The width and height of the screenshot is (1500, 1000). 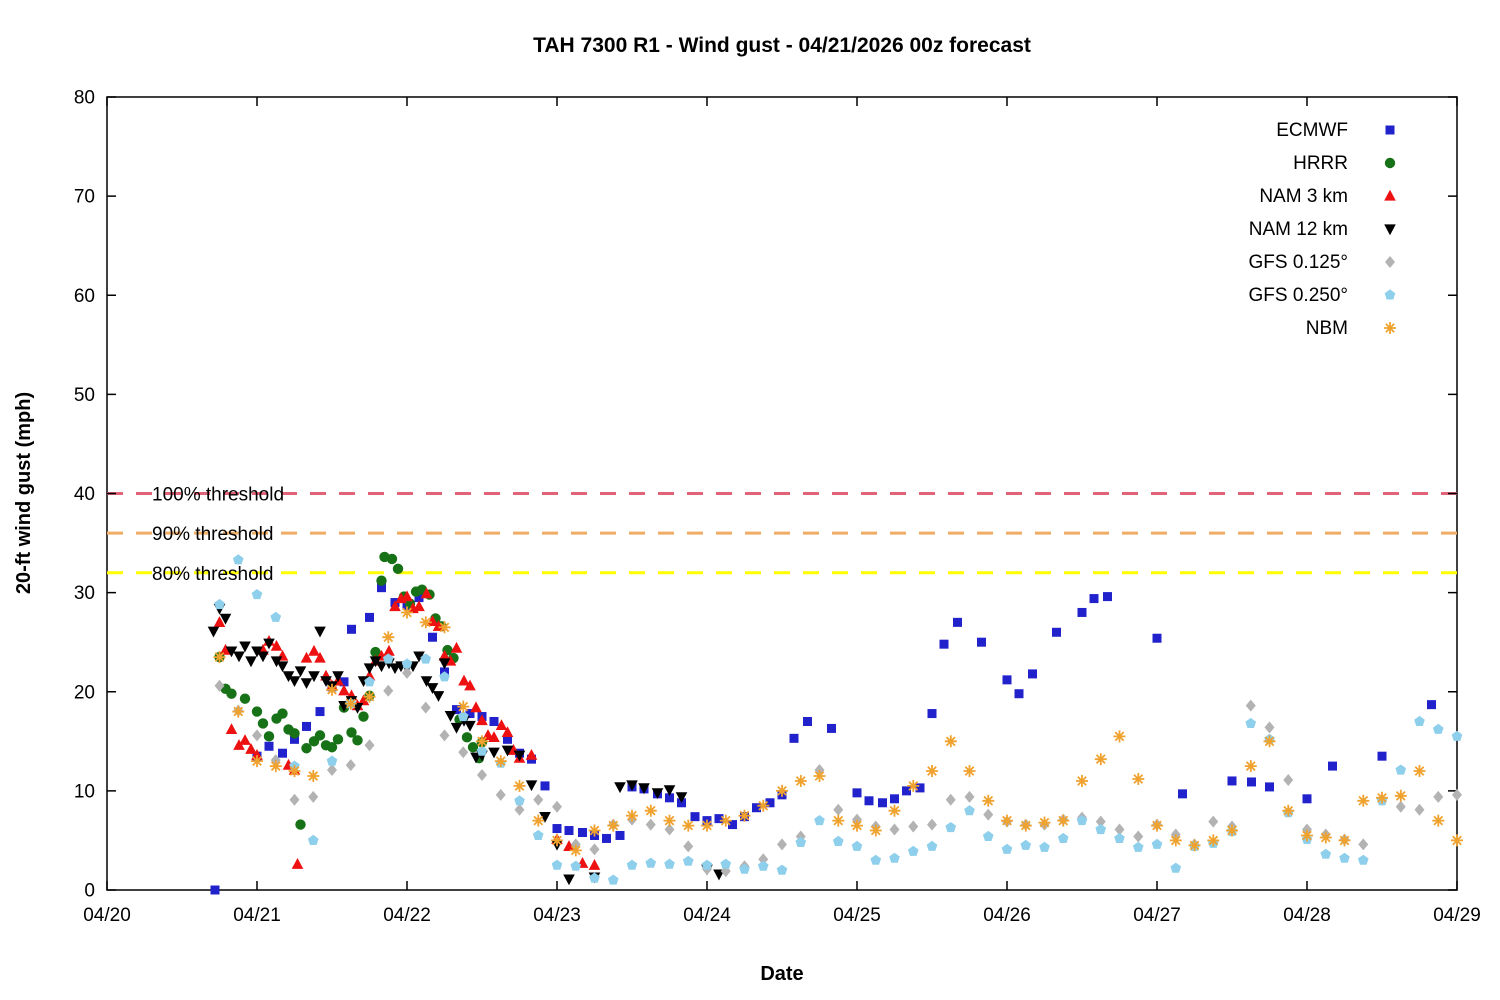 I want to click on legend-label: GFS 0.250°, so click(x=1298, y=295).